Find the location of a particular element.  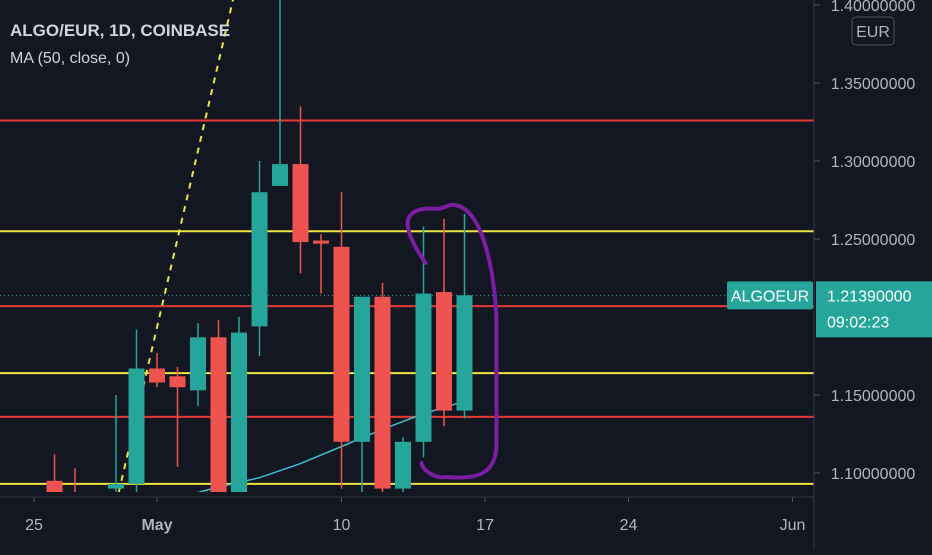

currency-badge-box is located at coordinates (873, 31).